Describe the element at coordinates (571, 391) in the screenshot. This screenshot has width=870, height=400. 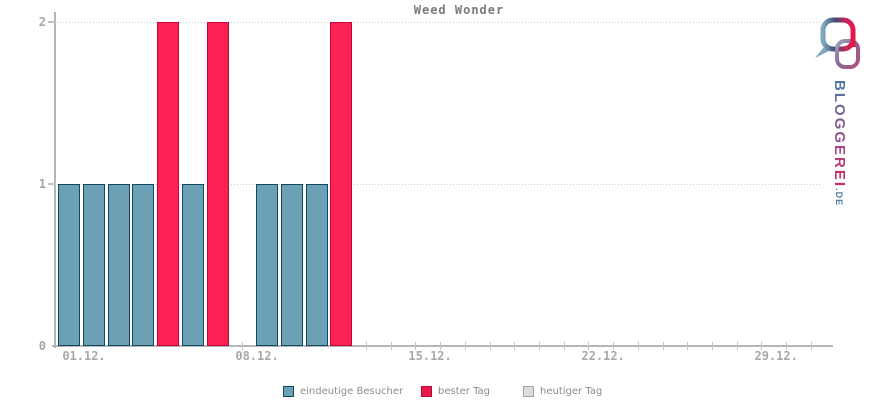
I see `legend-label: heutiger Tag` at that location.